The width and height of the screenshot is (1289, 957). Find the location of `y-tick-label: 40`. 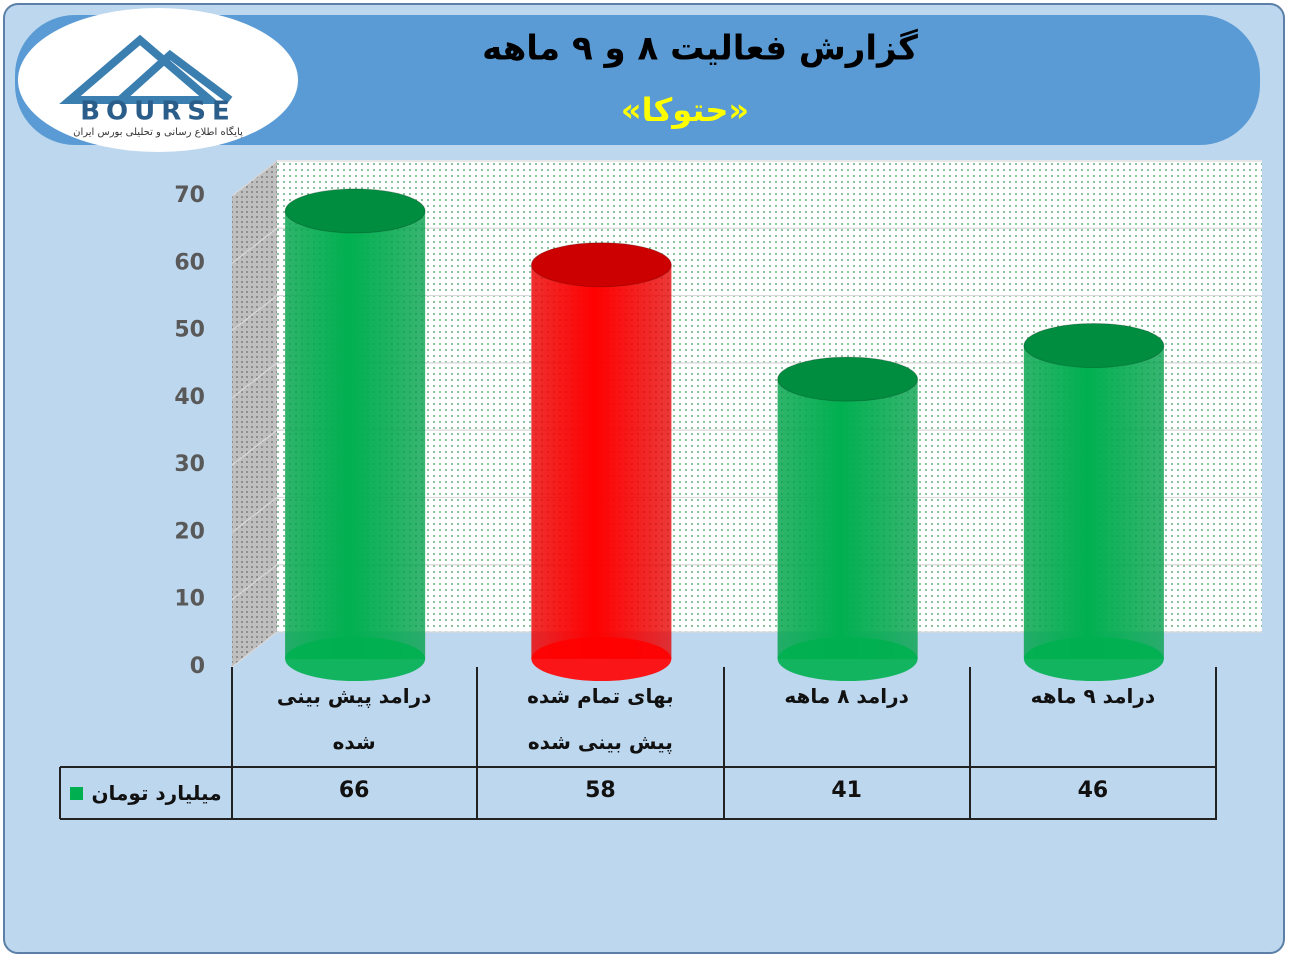

y-tick-label: 40 is located at coordinates (189, 397).